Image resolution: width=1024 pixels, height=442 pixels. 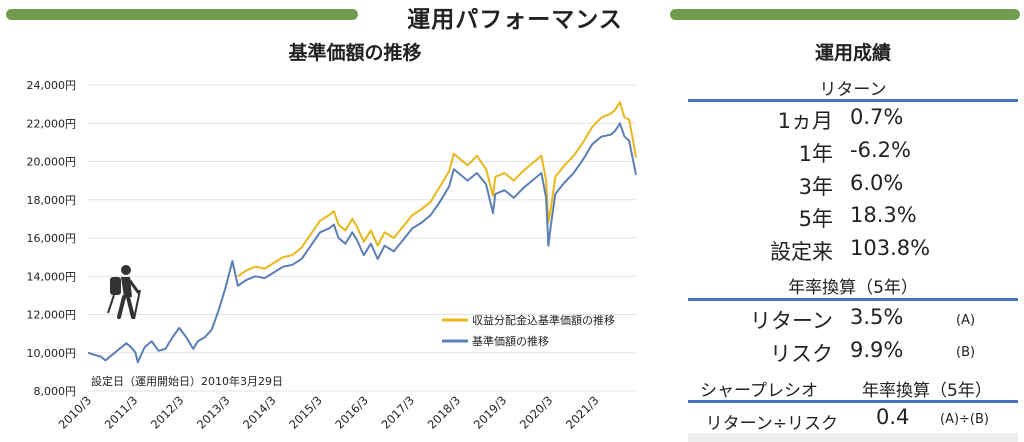 What do you see at coordinates (791, 321) in the screenshot?
I see `annualized-return-label: リターン` at bounding box center [791, 321].